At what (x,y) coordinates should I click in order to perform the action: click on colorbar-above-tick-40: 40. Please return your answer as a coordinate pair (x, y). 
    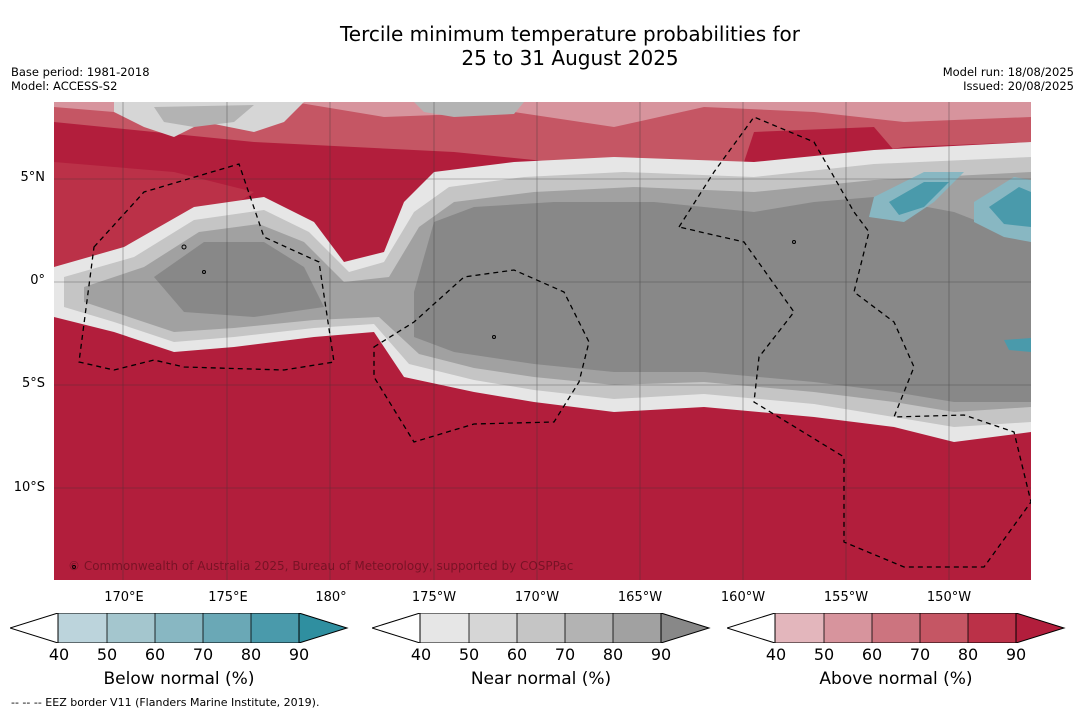
    Looking at the image, I should click on (776, 654).